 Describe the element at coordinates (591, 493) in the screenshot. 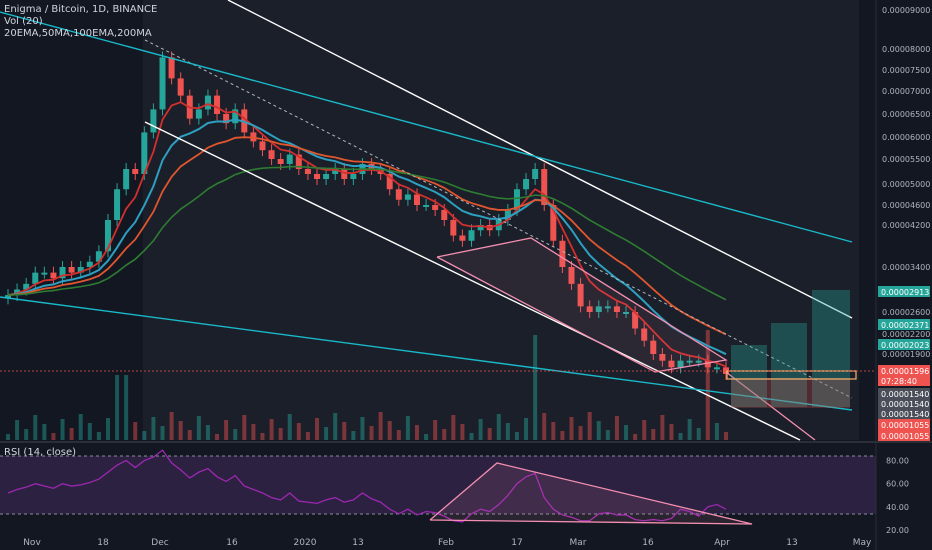

I see `rsi-triangle` at that location.